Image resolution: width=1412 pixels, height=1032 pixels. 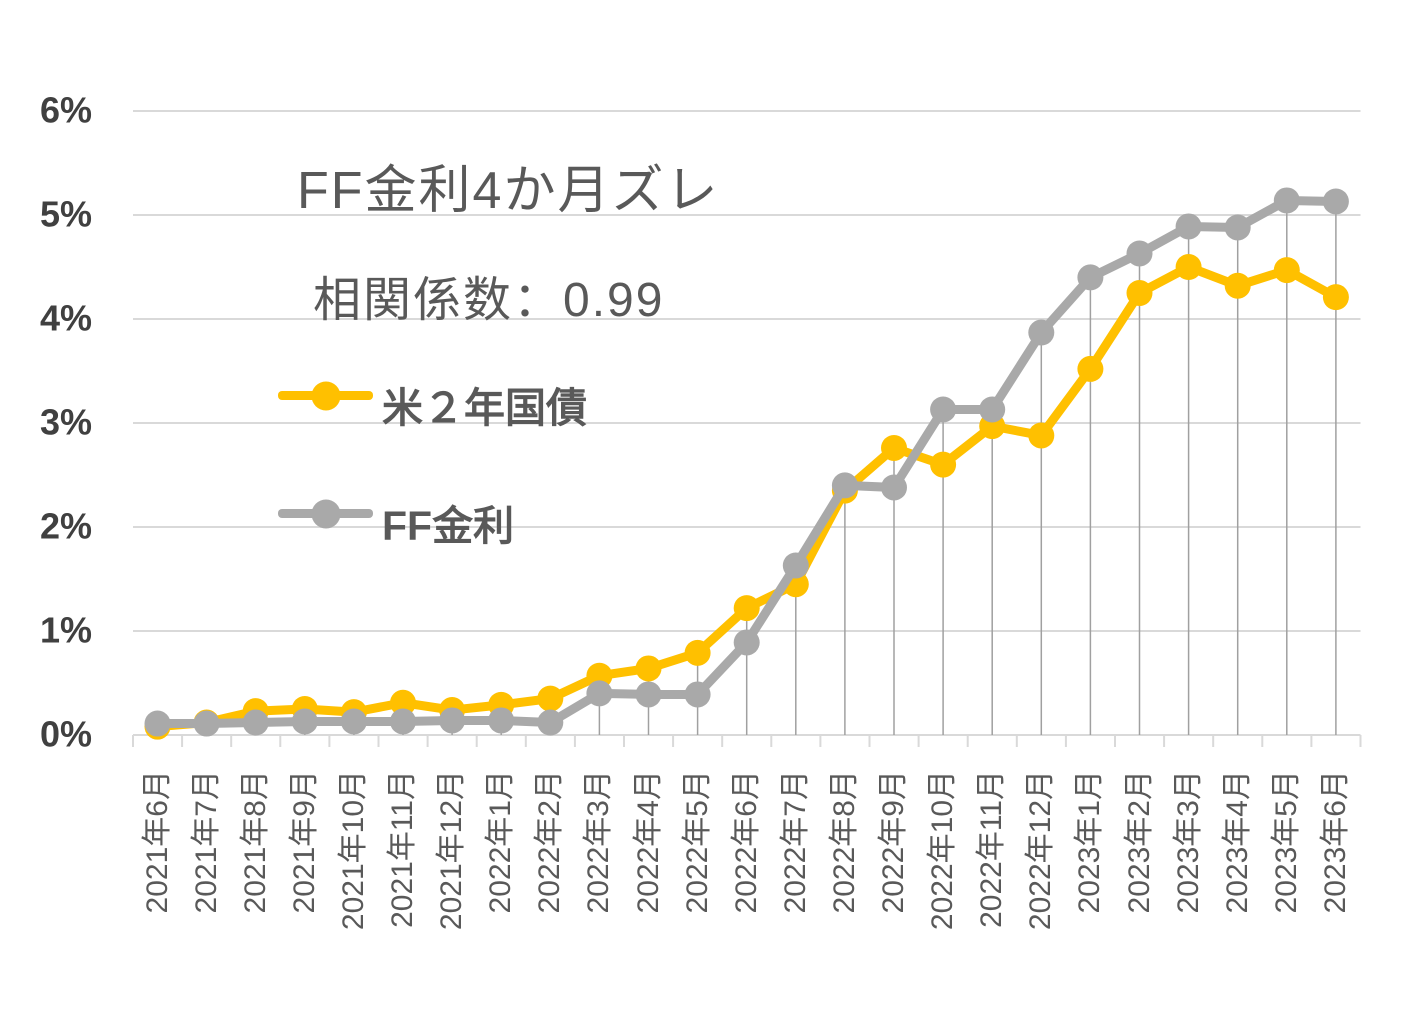 I want to click on x-axis-label: 2022年6月, so click(x=746, y=842).